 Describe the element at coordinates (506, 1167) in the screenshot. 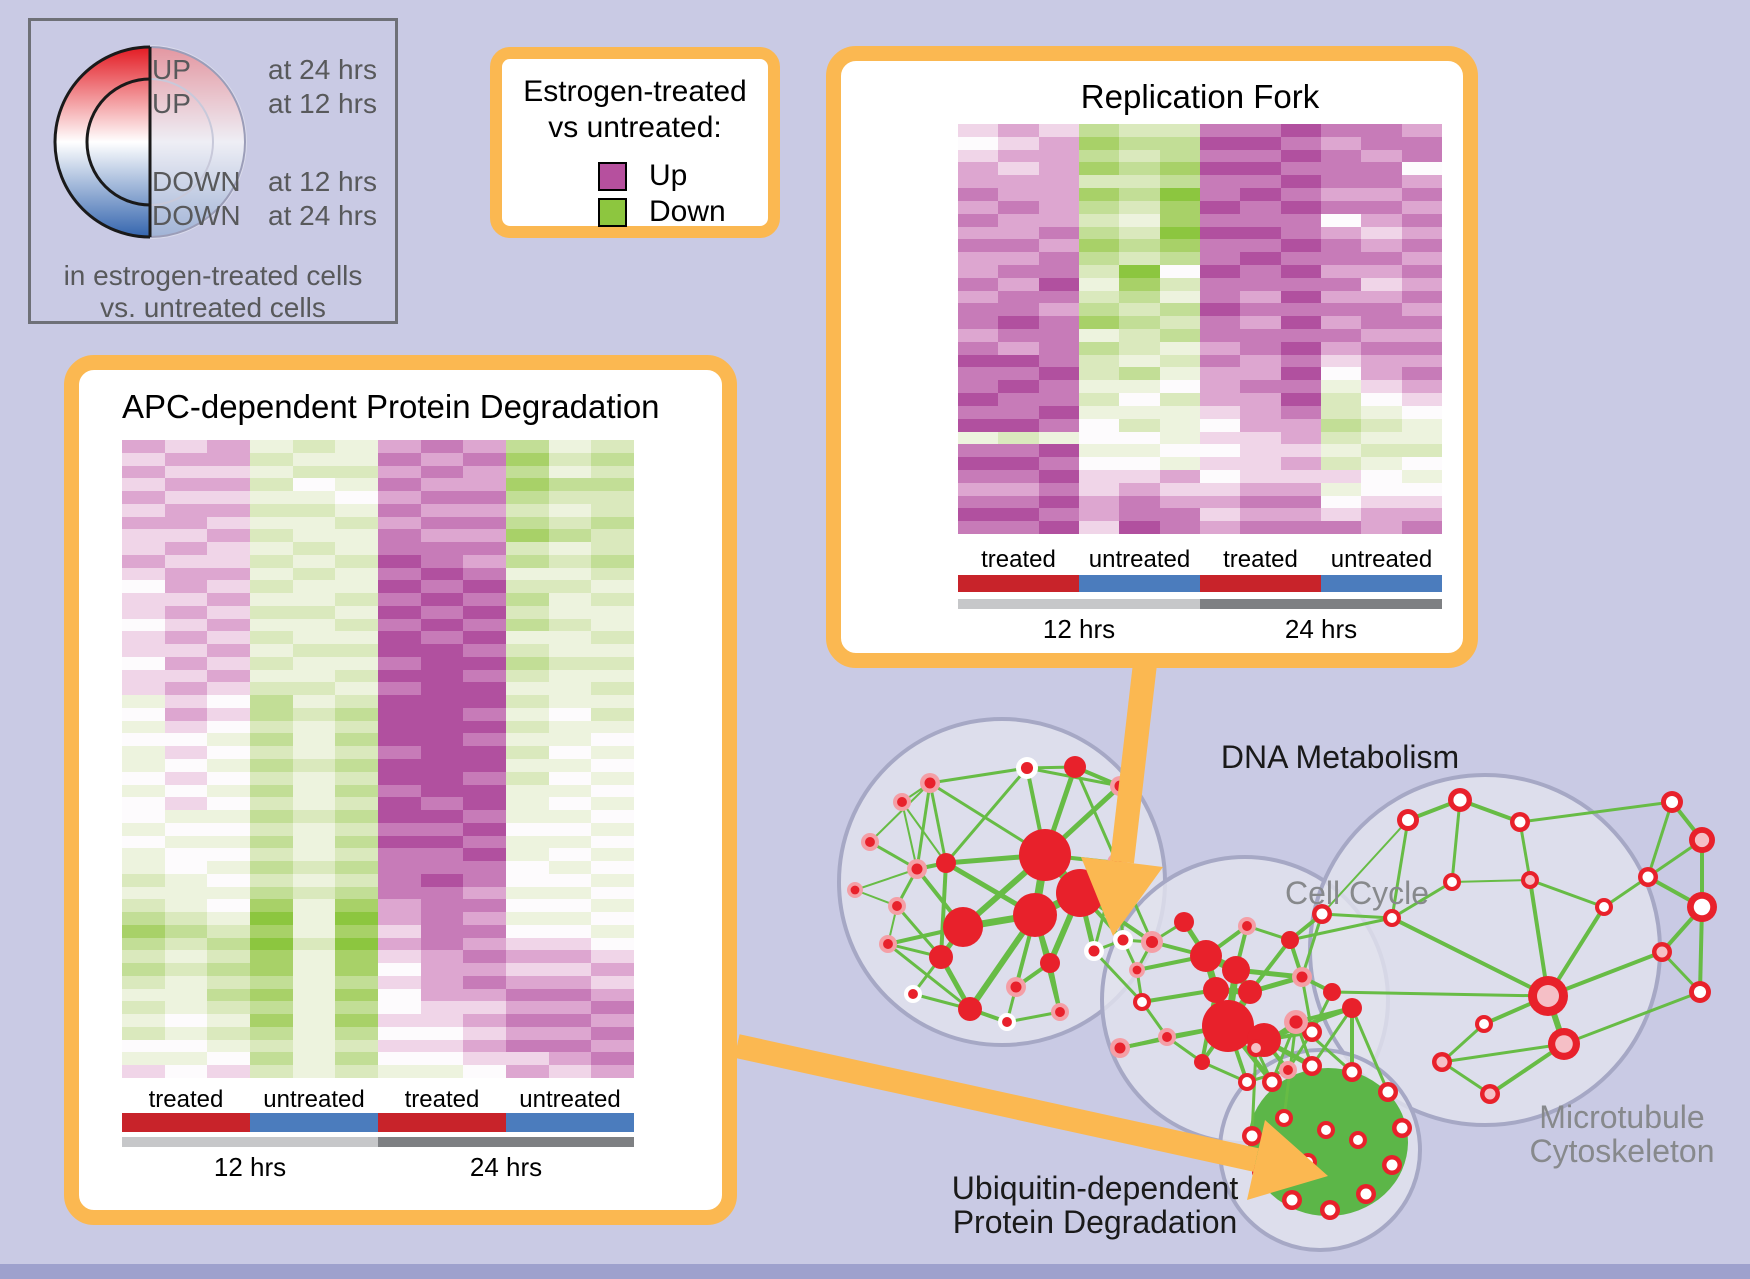

I see `time-label: 24 hrs` at that location.